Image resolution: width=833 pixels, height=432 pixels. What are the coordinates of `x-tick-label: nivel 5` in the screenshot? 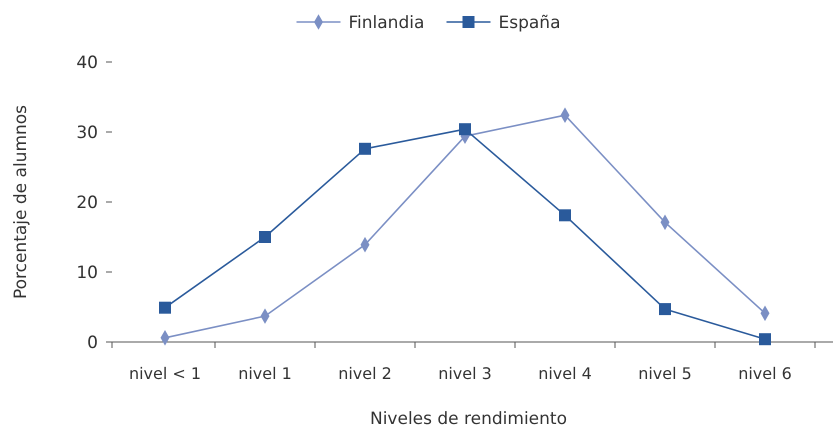 It's located at (665, 373).